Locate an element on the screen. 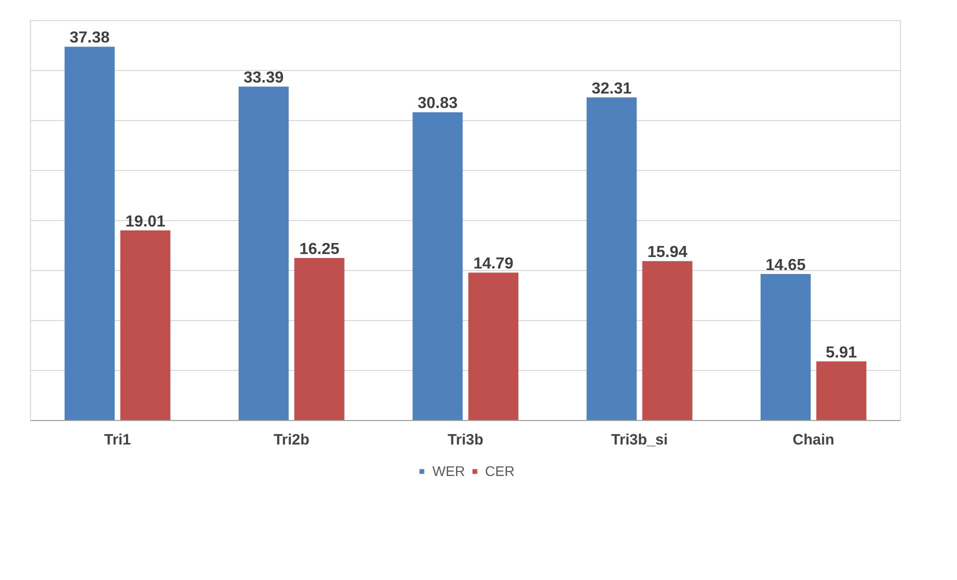 This screenshot has height=580, width=957. data-label: 30.83 is located at coordinates (438, 103).